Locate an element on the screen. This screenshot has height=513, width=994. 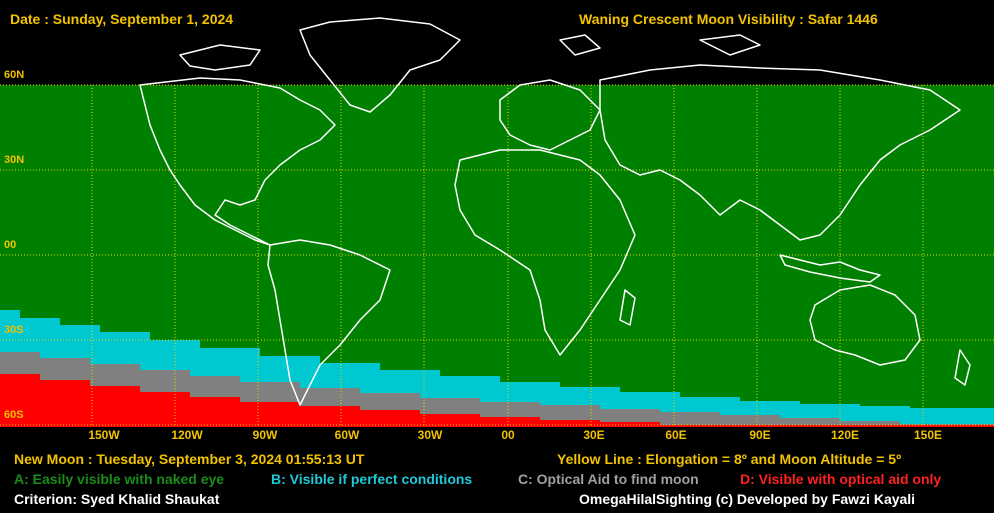
coastline-asia is located at coordinates (780, 152).